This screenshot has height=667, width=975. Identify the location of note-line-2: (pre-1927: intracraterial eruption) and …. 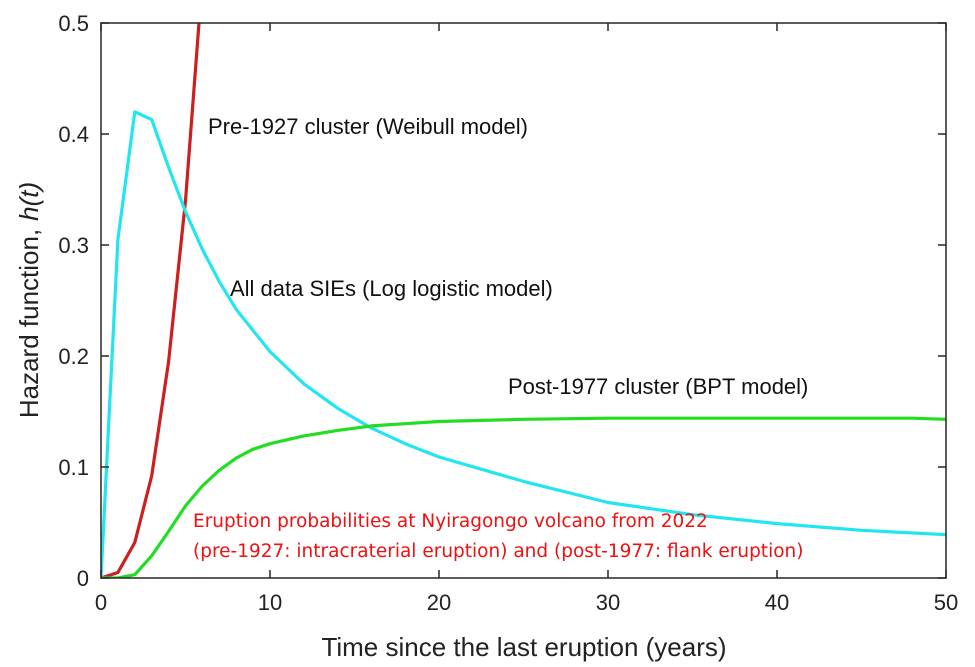
(498, 551).